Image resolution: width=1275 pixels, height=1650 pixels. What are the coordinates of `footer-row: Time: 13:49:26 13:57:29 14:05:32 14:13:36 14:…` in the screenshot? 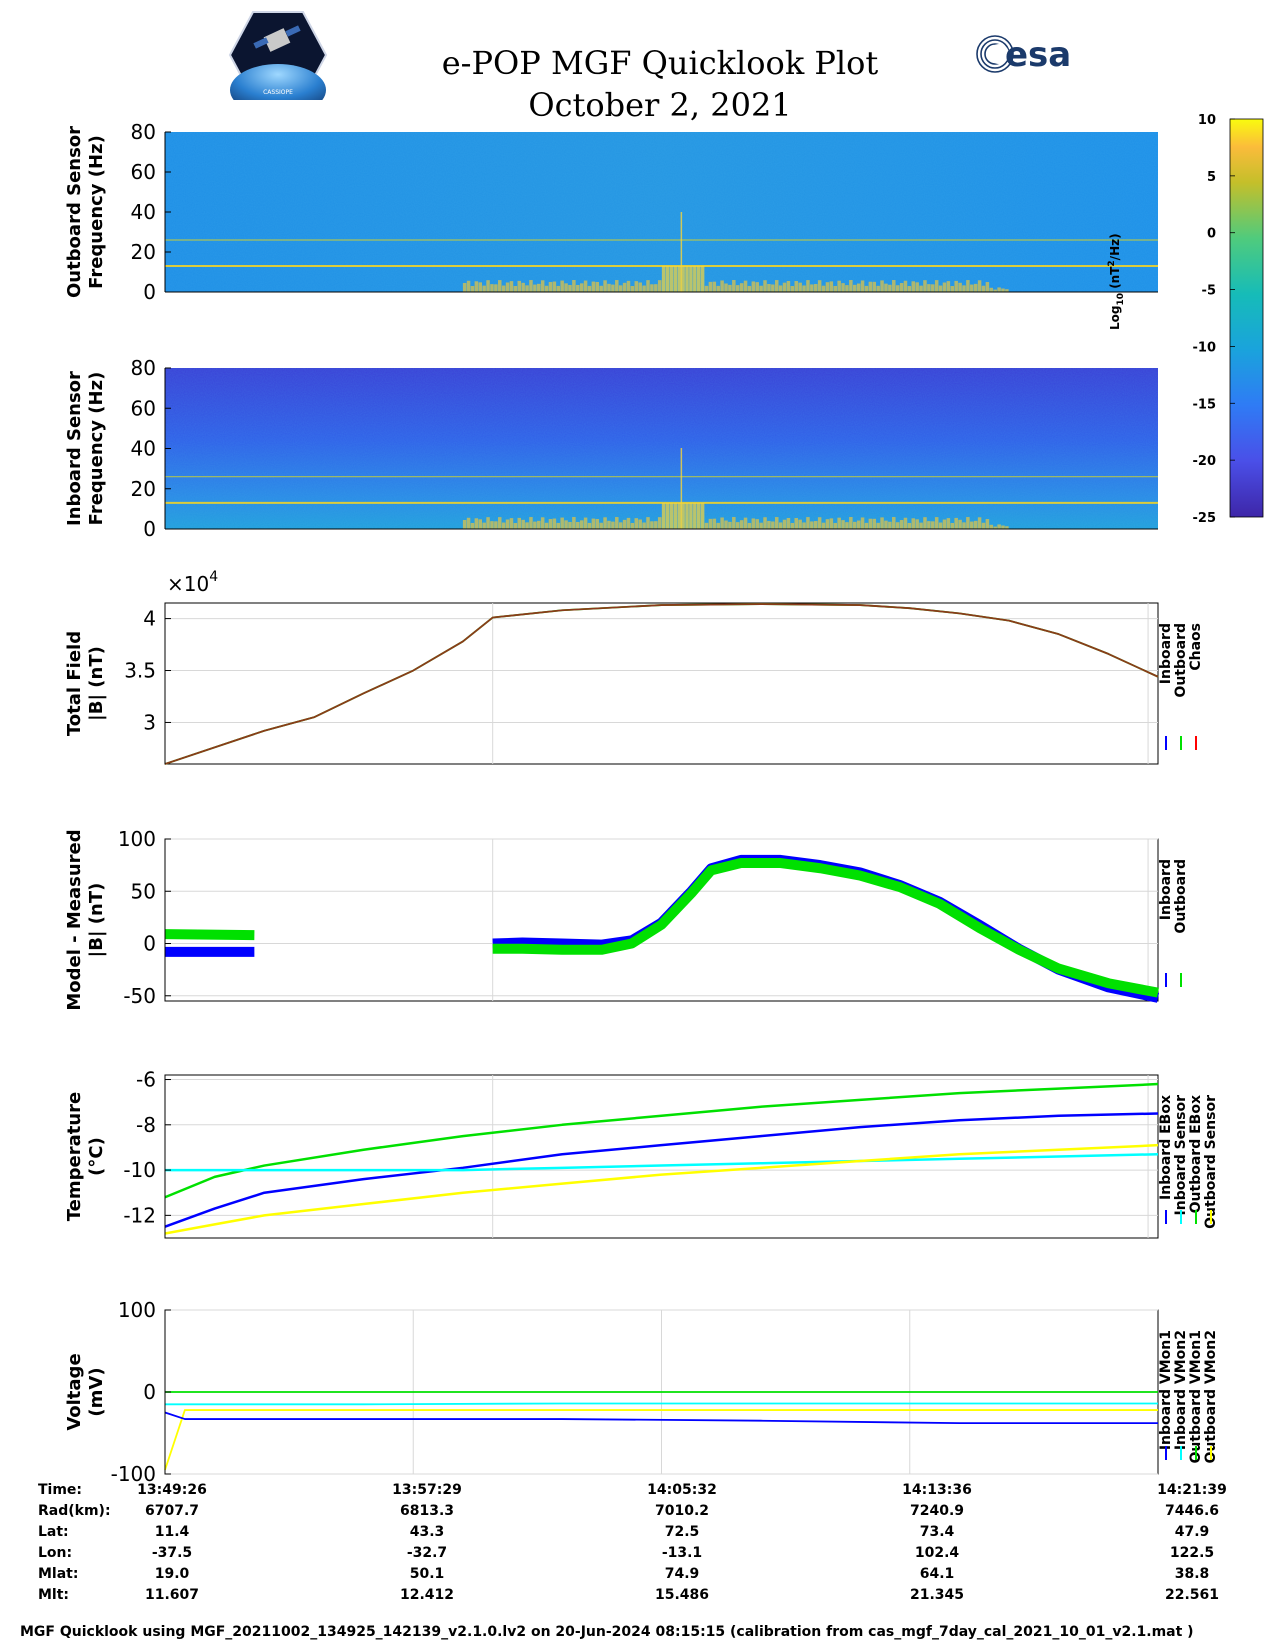 It's located at (648, 1492).